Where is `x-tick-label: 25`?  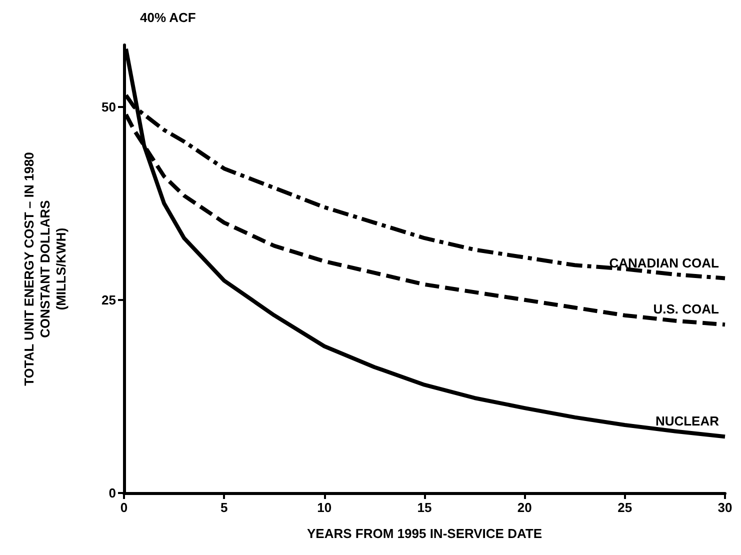
x-tick-label: 25 is located at coordinates (625, 507).